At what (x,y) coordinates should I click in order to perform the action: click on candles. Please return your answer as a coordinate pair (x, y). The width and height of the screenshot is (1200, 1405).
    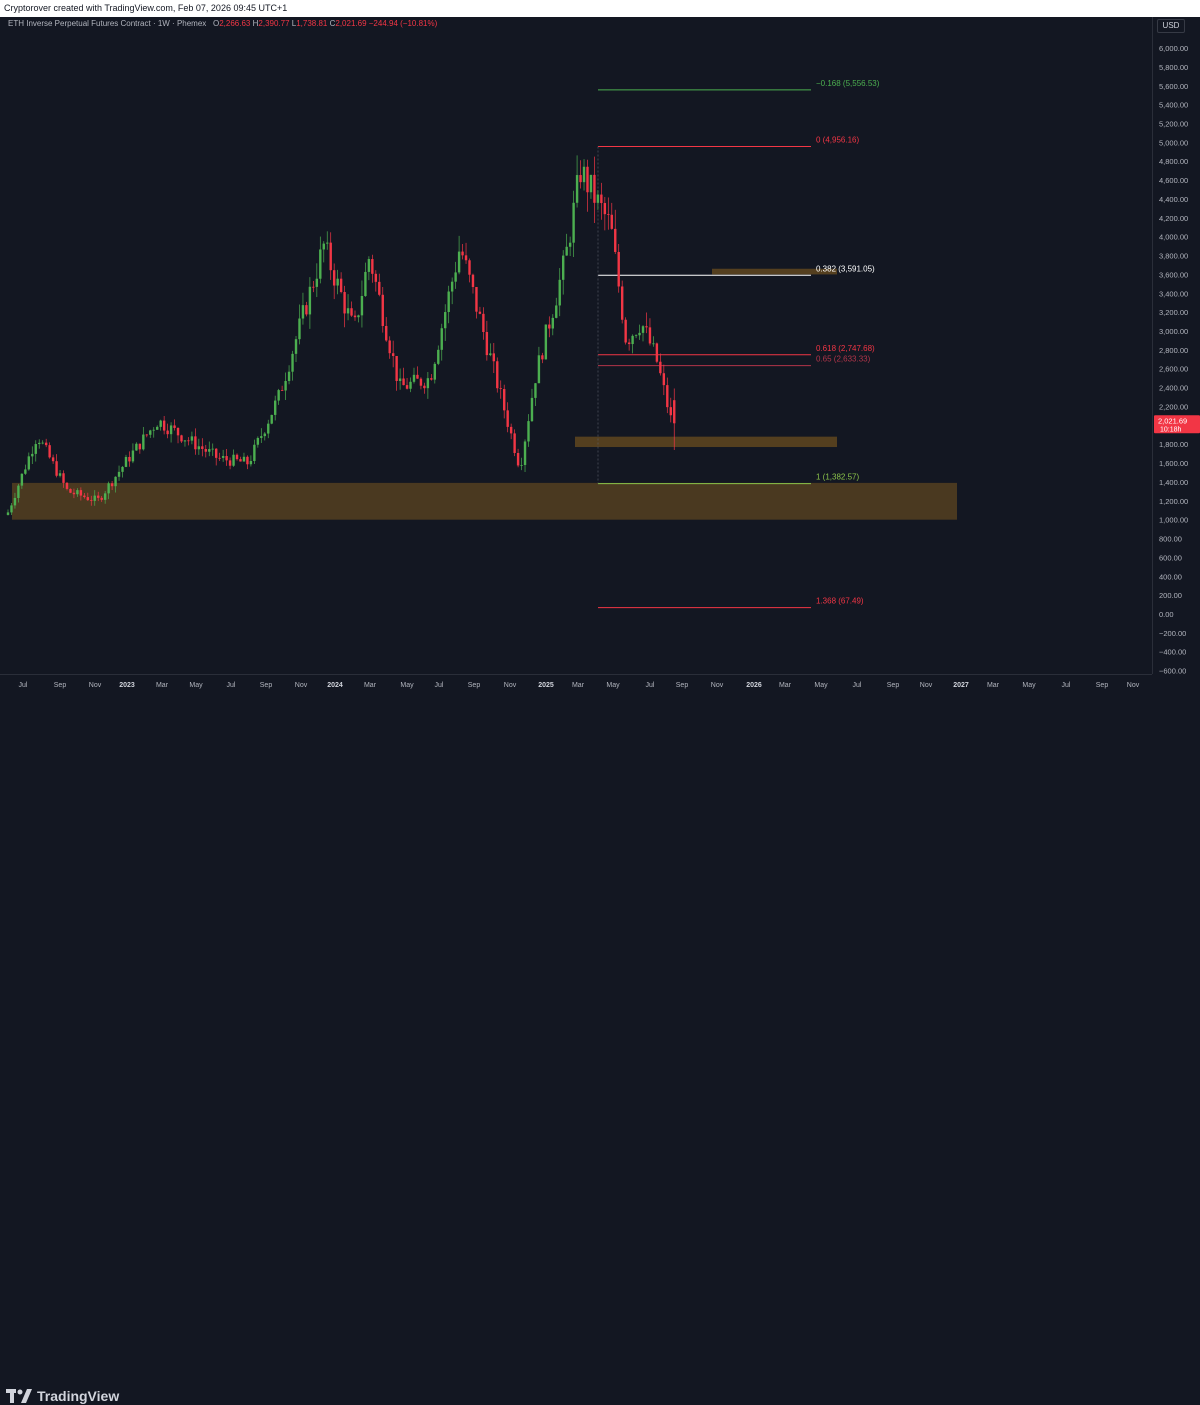
    Looking at the image, I should click on (341, 335).